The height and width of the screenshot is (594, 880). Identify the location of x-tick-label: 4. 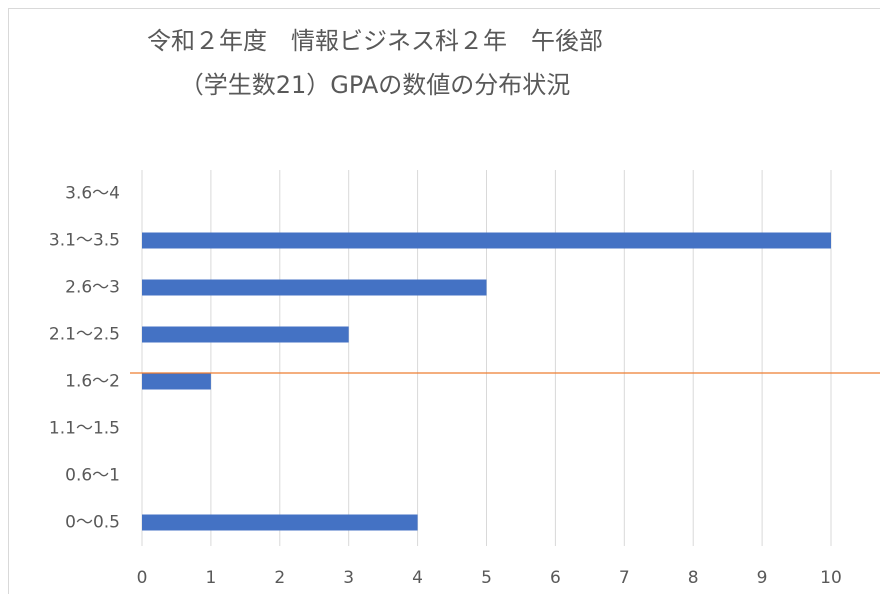
(417, 578).